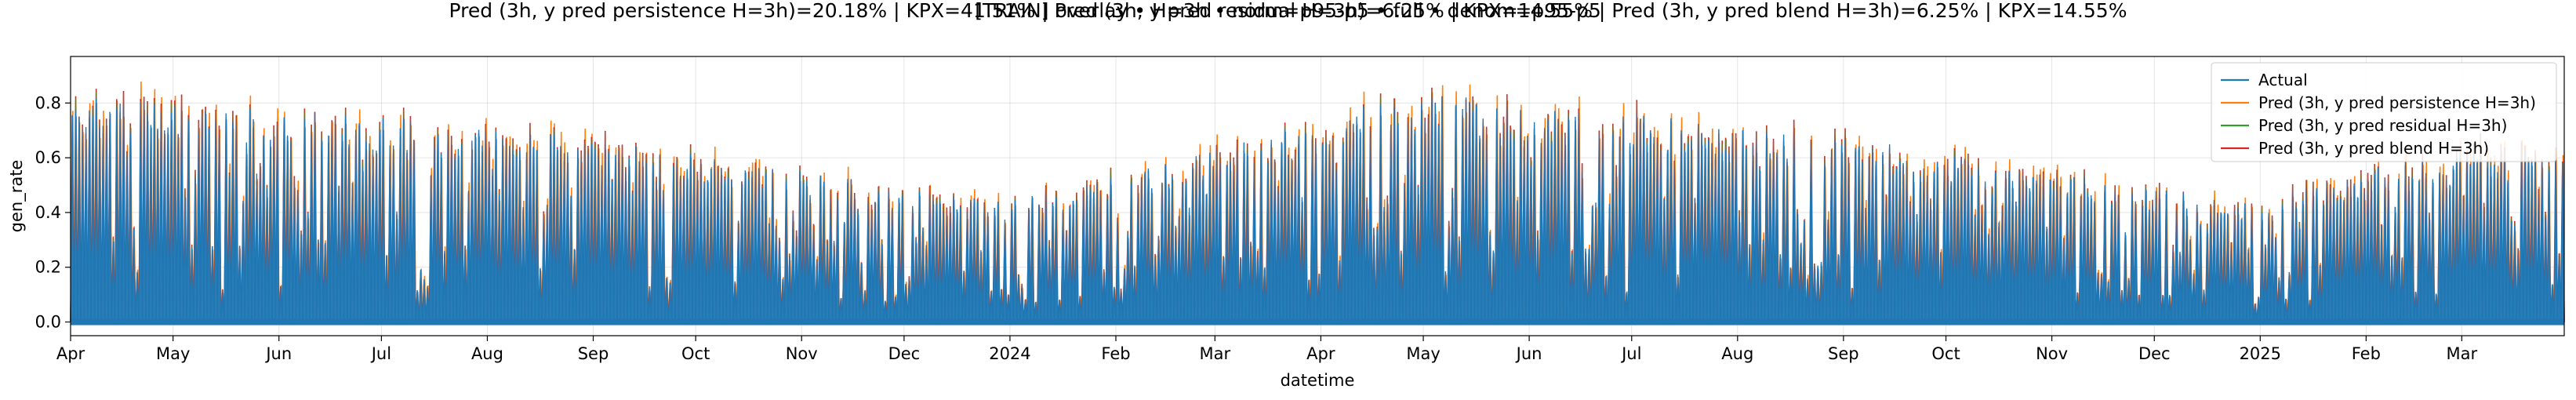  I want to click on legend-label: Actual, so click(2283, 80).